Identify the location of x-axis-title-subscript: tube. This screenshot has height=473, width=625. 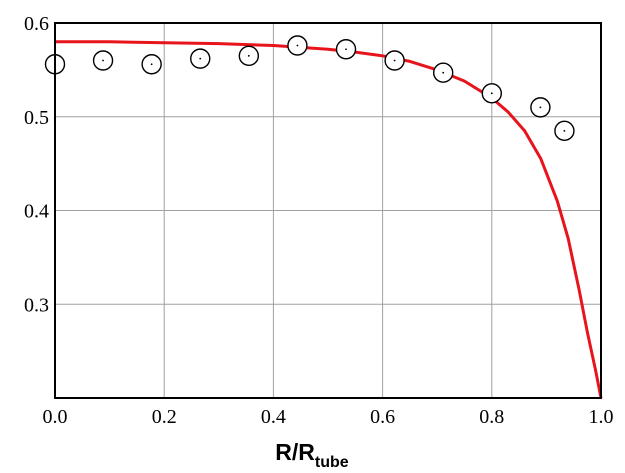
(332, 462).